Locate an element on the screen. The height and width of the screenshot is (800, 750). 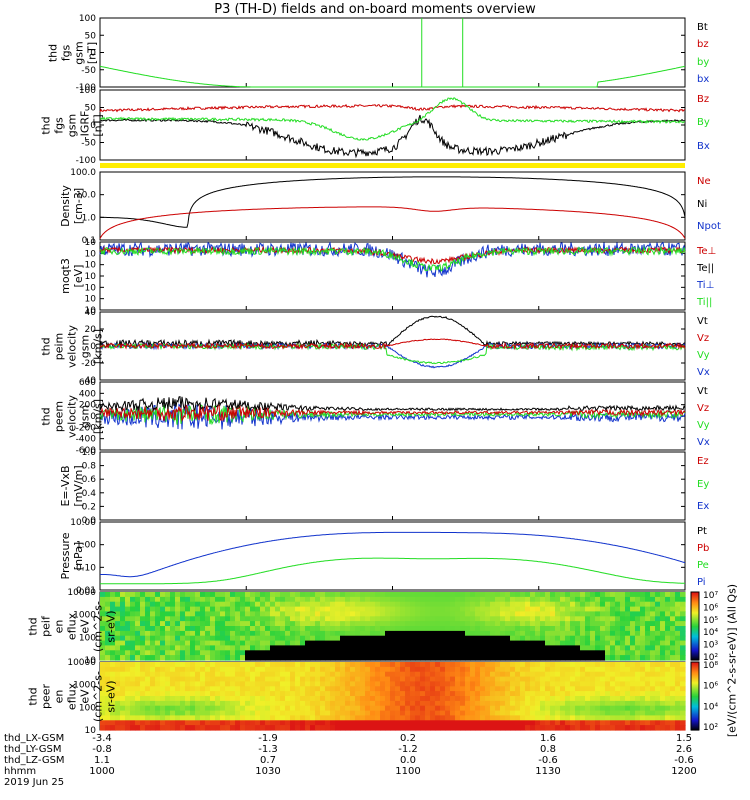
legend-p6-Vx: Vx is located at coordinates (703, 442).